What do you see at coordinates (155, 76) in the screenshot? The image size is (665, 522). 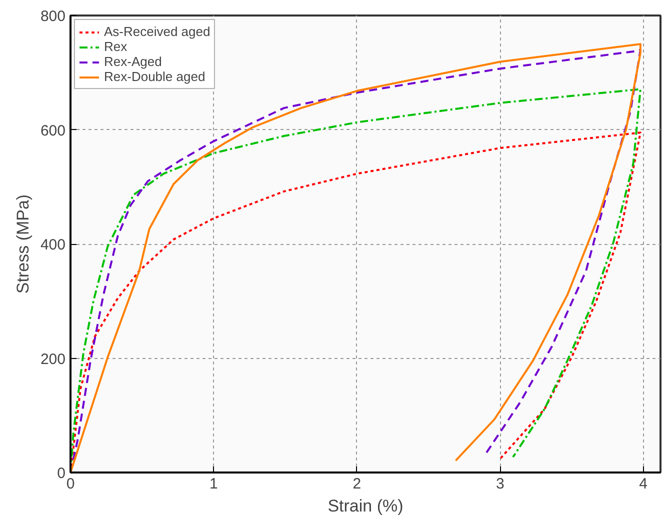 I see `legend-label: Rex-Double aged` at bounding box center [155, 76].